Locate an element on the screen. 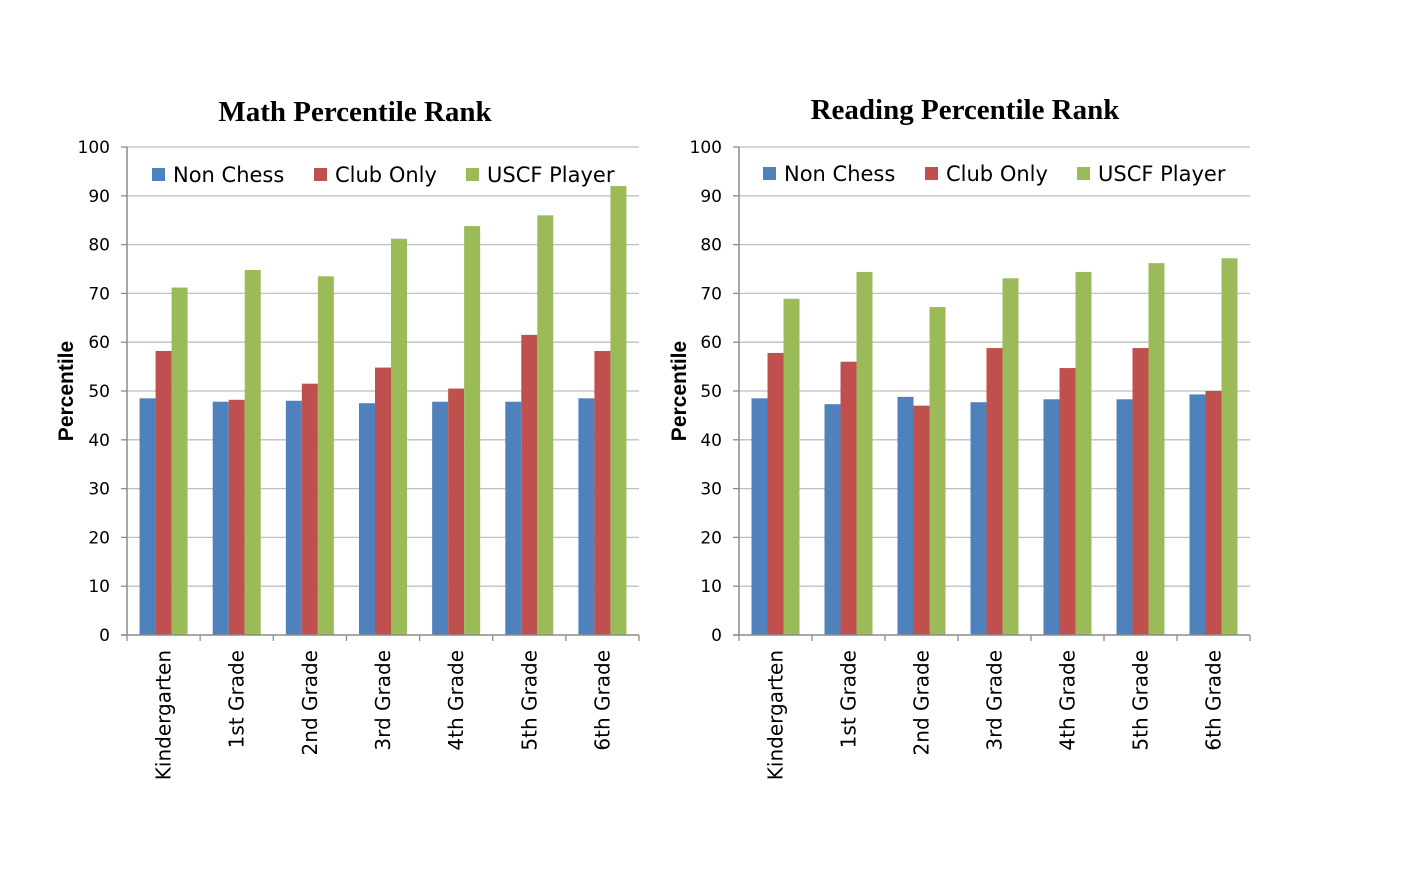  bars is located at coordinates (994, 446).